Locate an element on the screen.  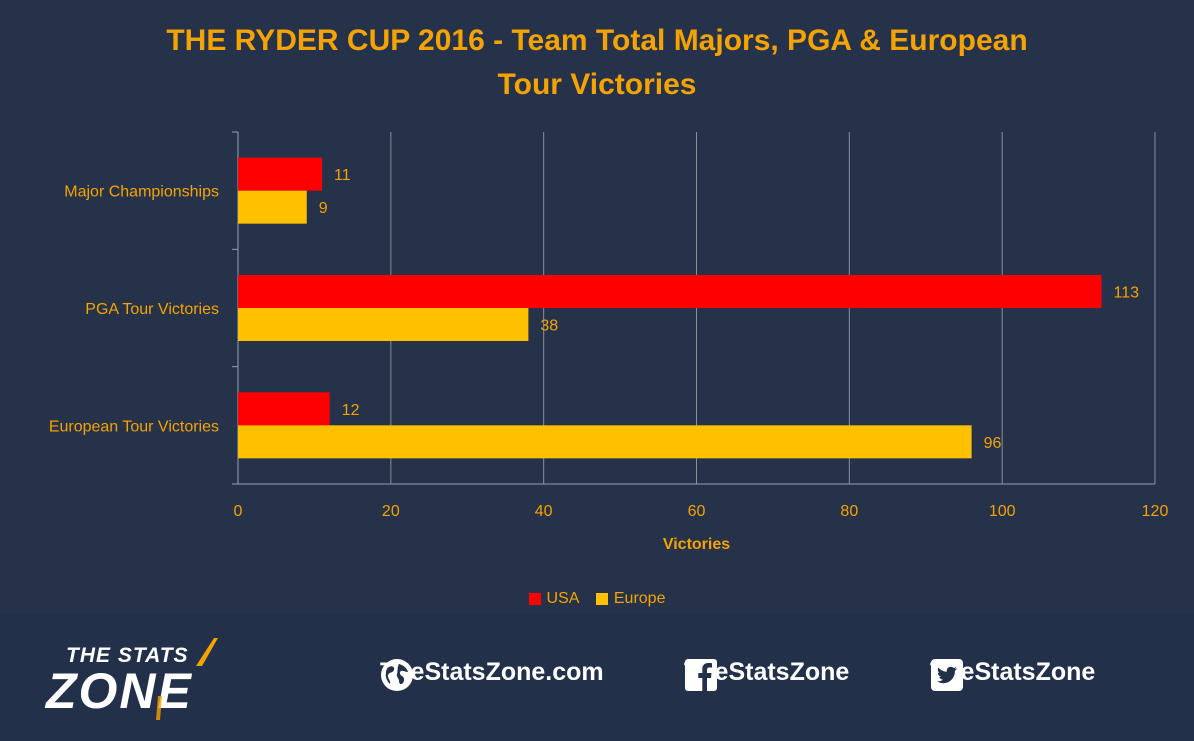
legend-swatch-usa is located at coordinates (534, 599).